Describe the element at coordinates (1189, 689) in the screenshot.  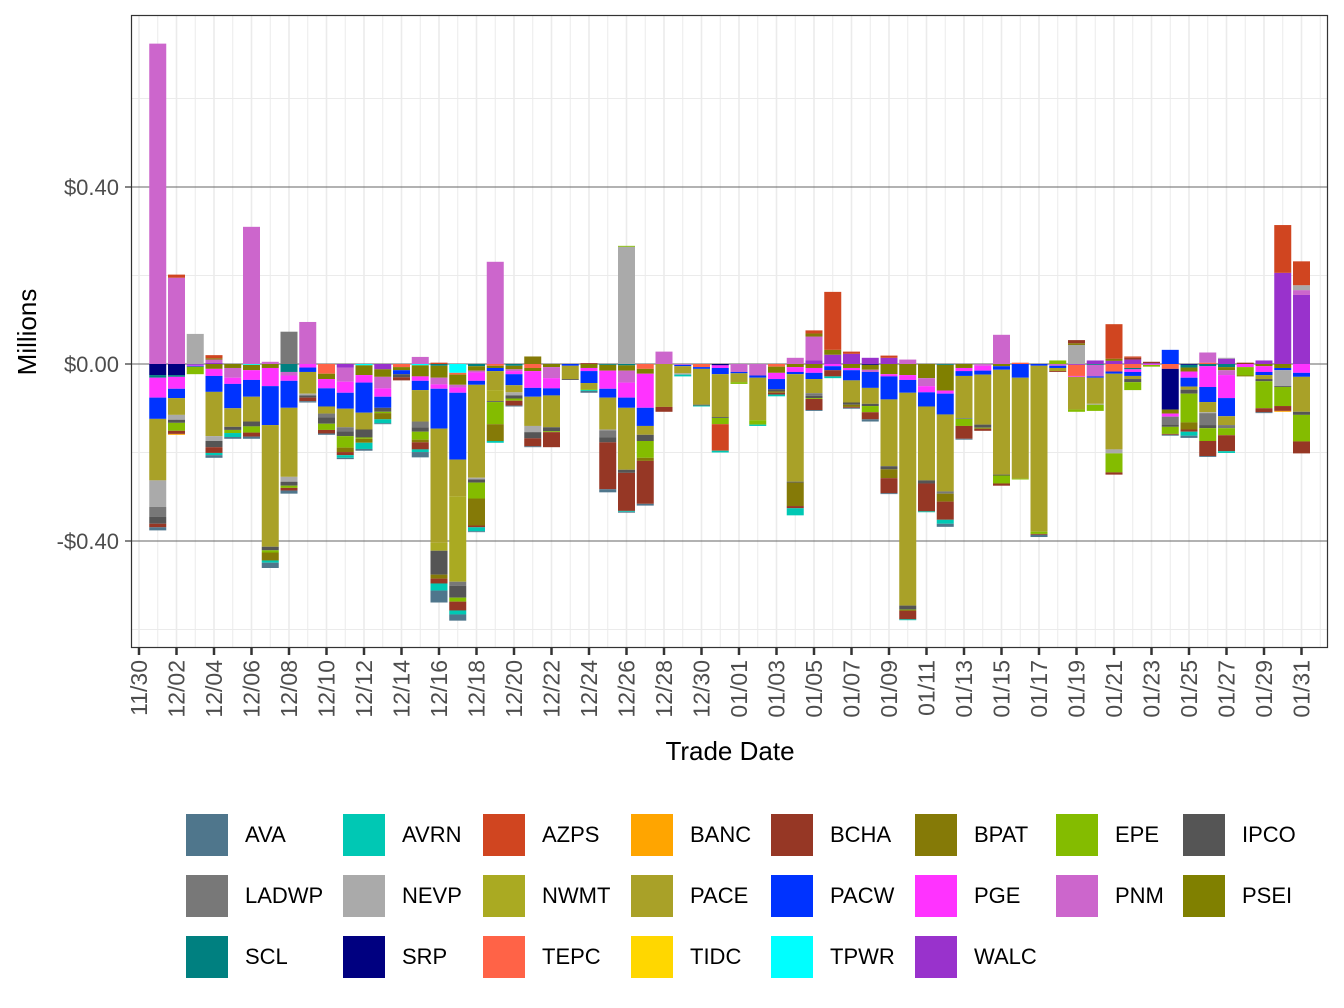
I see `x-tick-label: 01/25` at that location.